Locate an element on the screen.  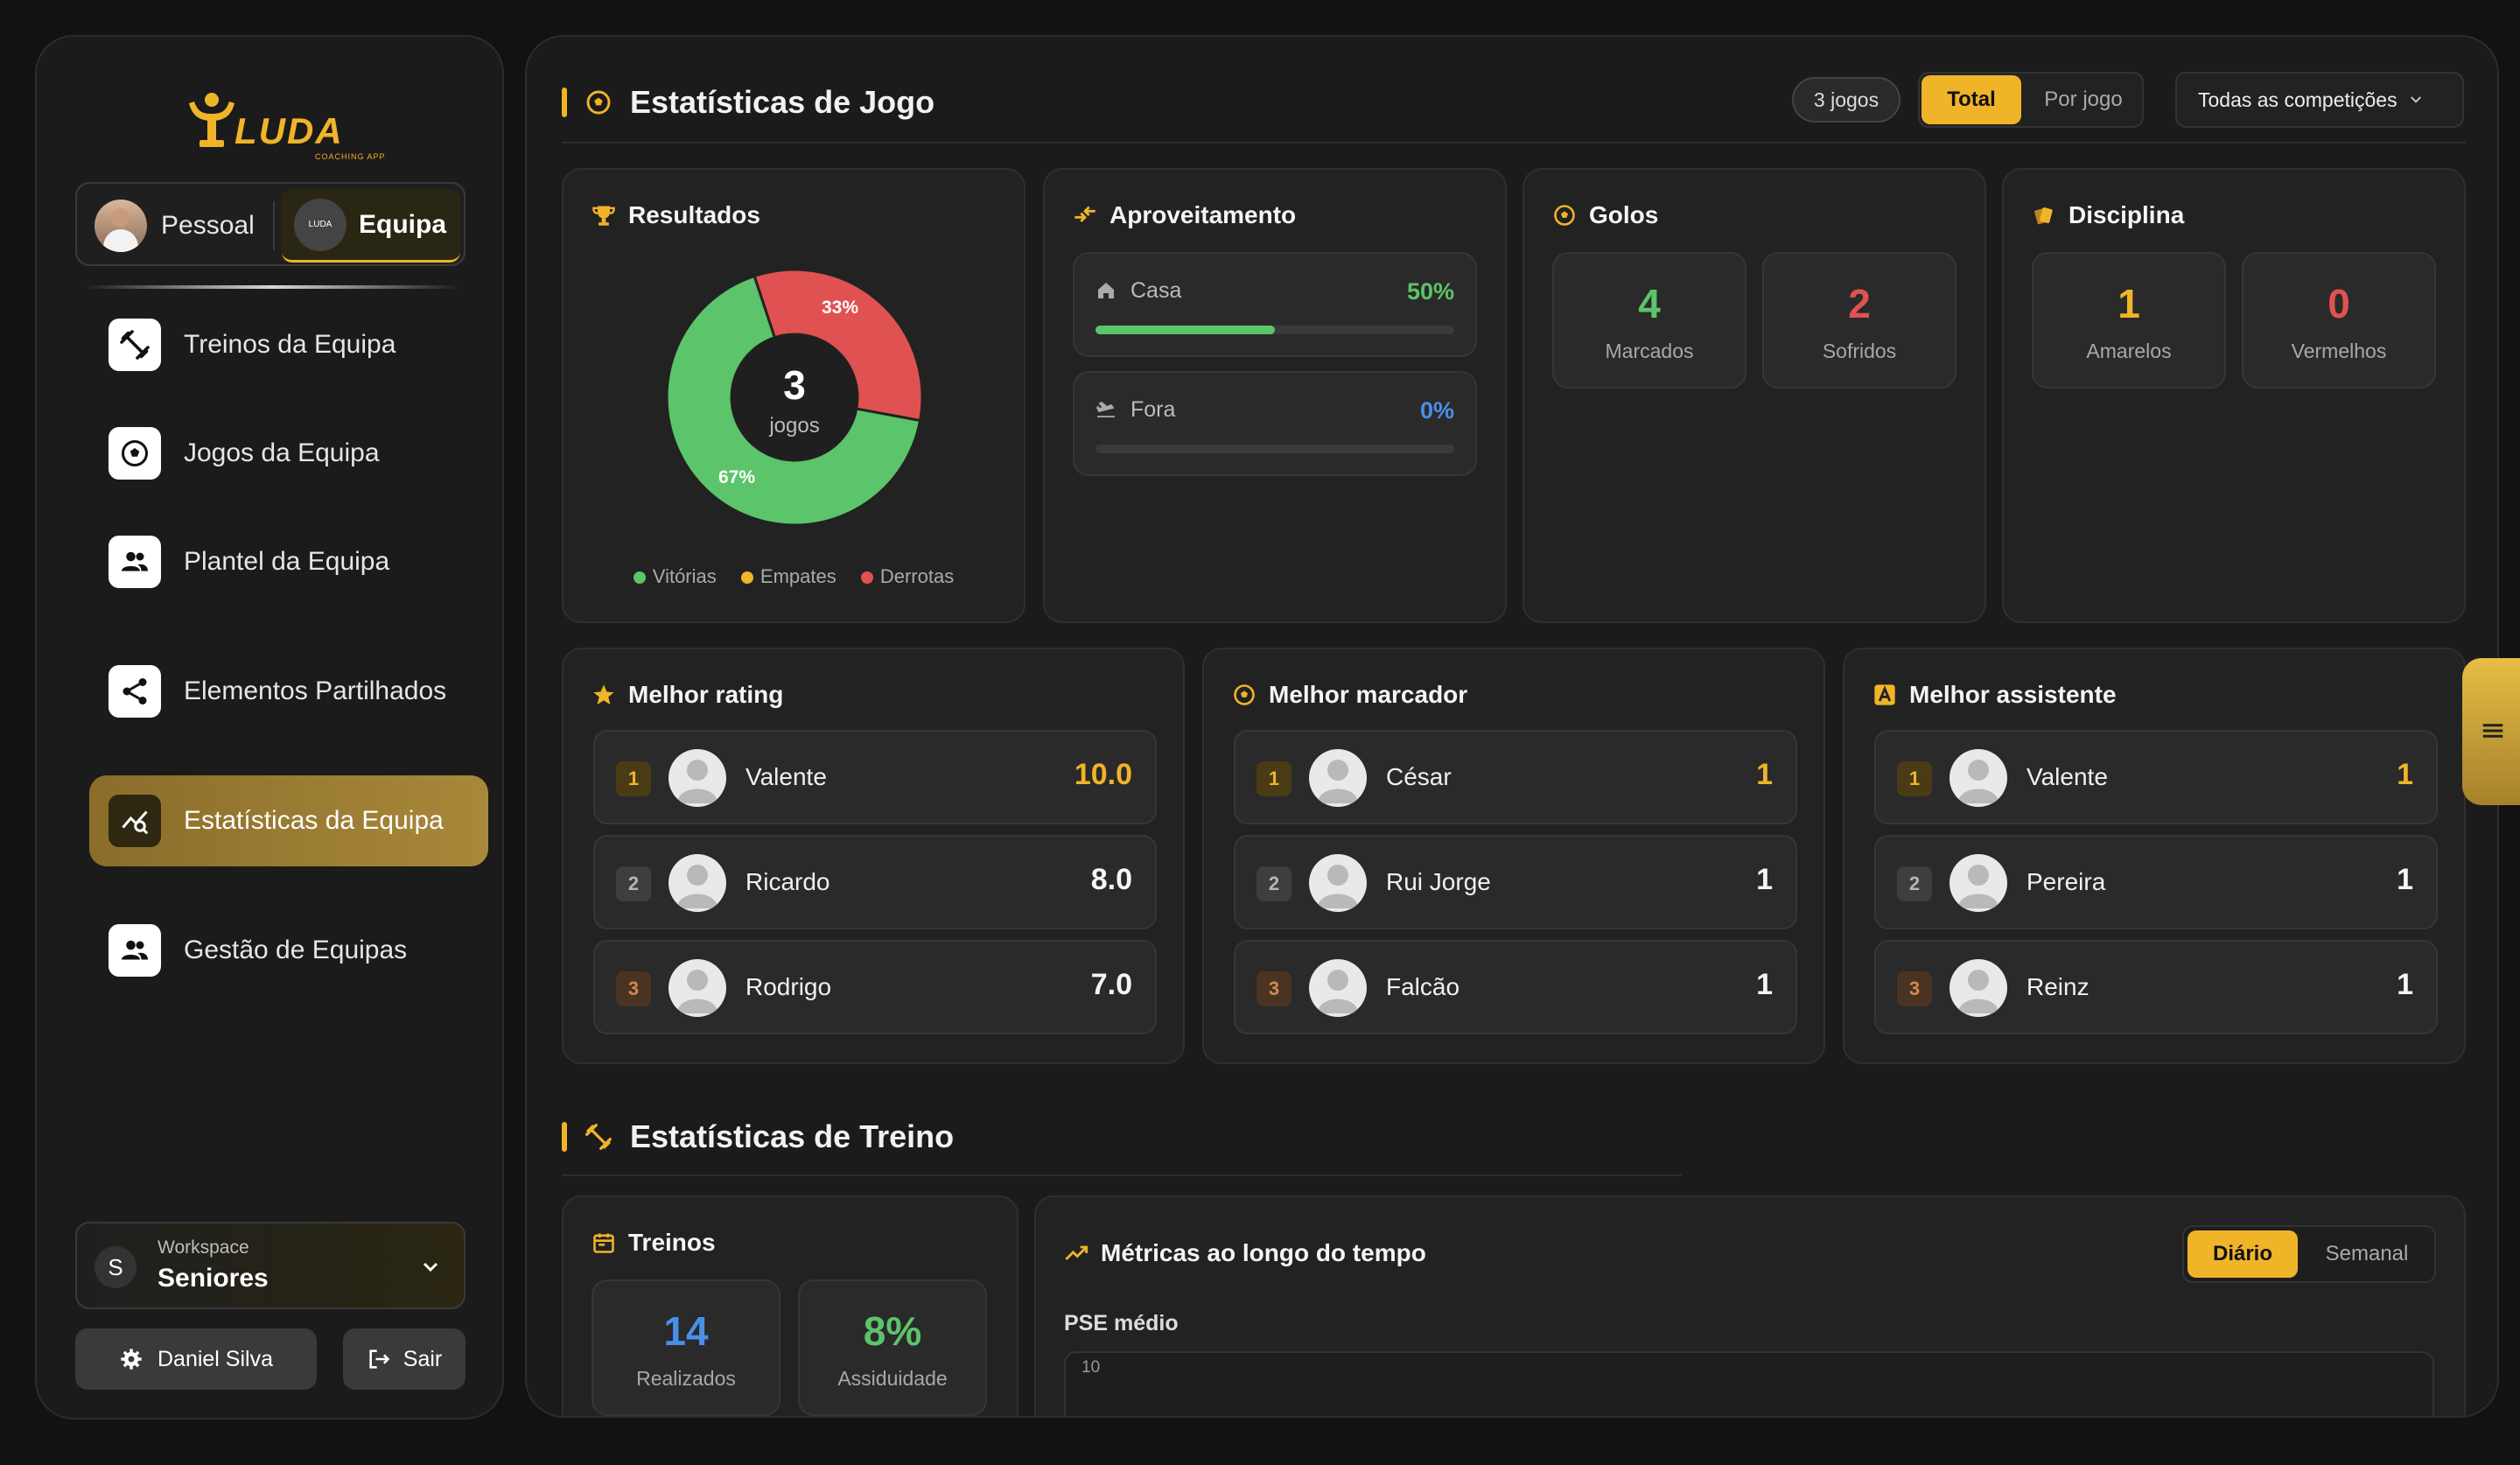
discipline-card: Disciplina 1 Amarelos 0 Vermelhos is located at coordinates (2234, 395).